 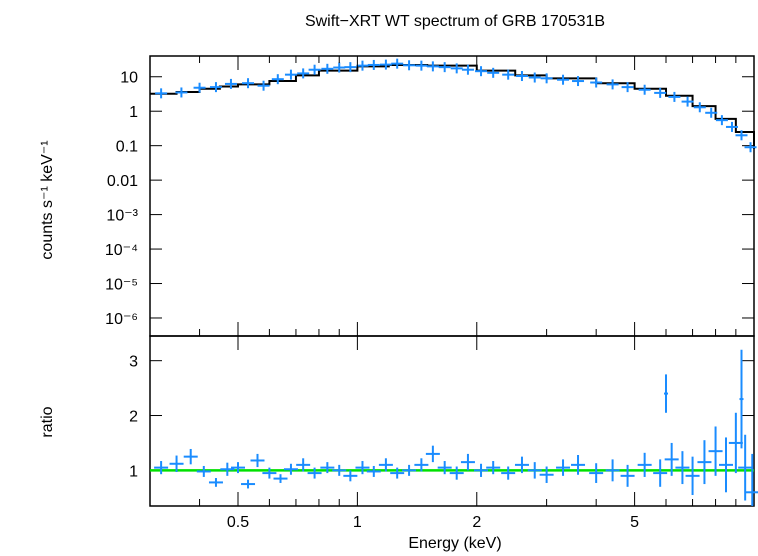 What do you see at coordinates (121, 285) in the screenshot?
I see `spectrum-y-tick-label: 10⁻⁵` at bounding box center [121, 285].